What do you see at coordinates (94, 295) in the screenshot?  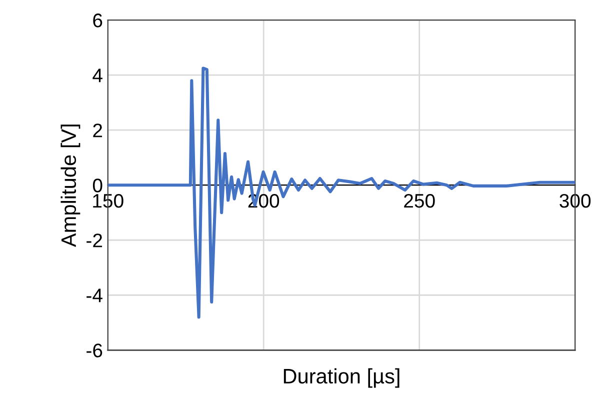 I see `y-tick-label: -4` at bounding box center [94, 295].